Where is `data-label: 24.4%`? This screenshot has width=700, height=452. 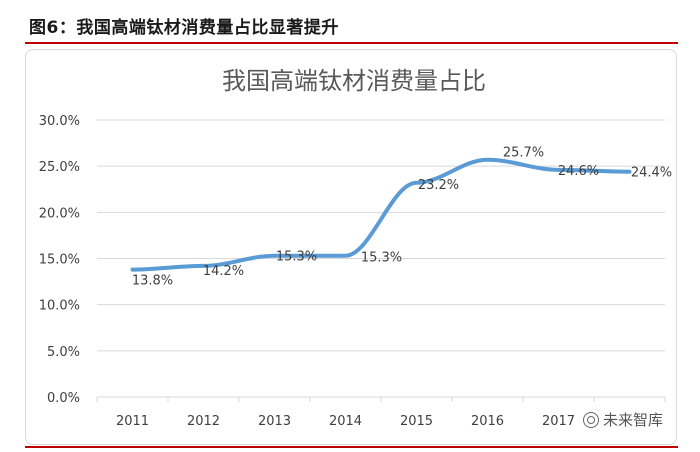 data-label: 24.4% is located at coordinates (651, 173).